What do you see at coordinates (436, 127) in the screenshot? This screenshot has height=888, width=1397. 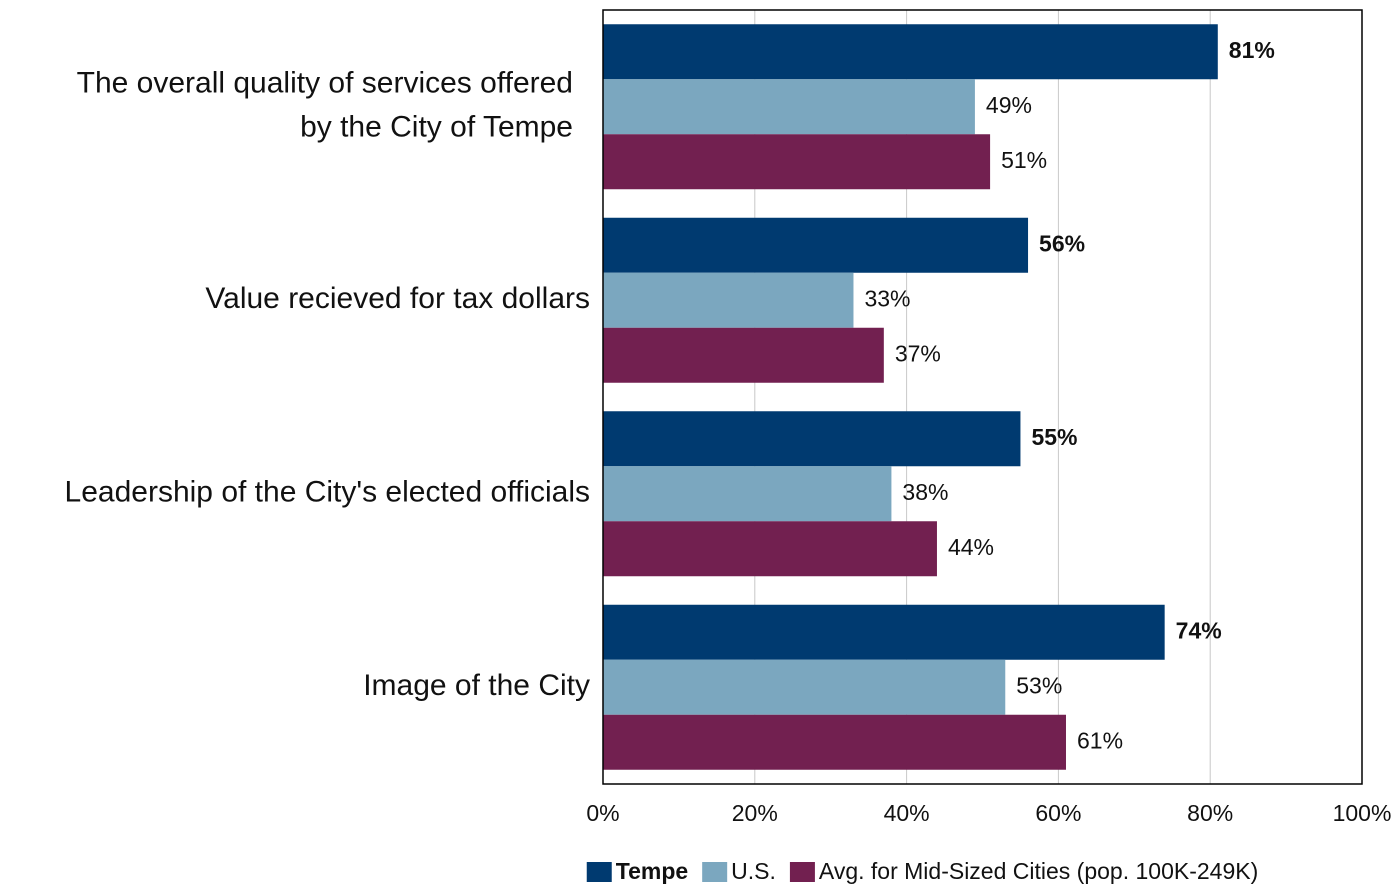 I see `category-label: by the City of Tempe` at bounding box center [436, 127].